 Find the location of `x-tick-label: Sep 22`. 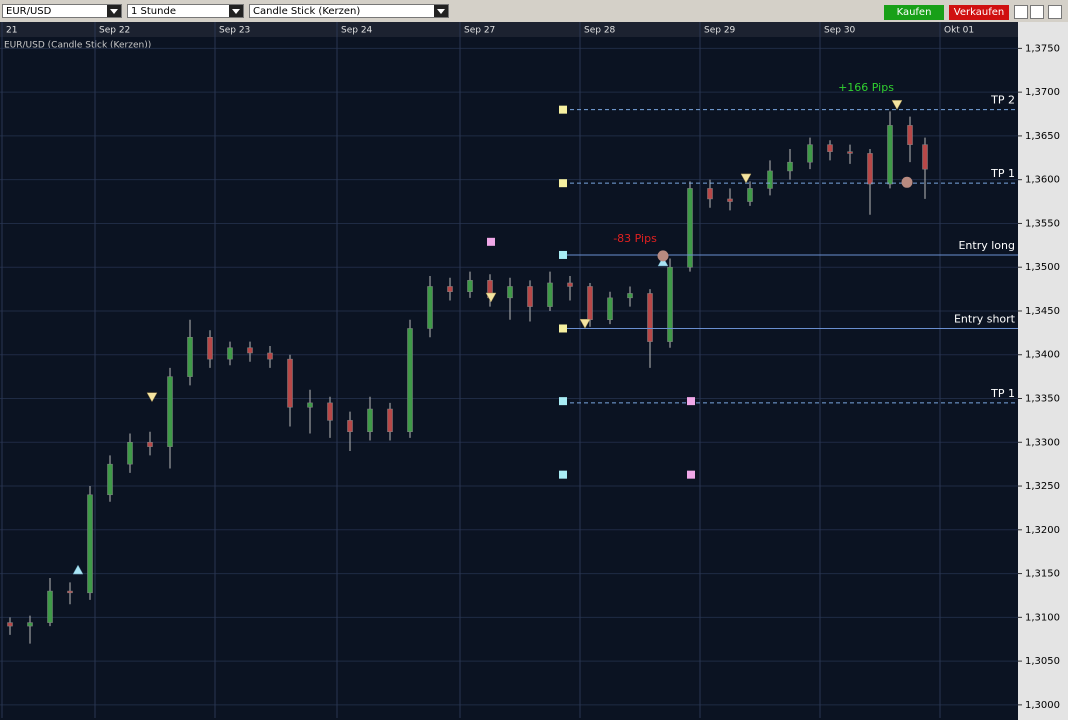

x-tick-label: Sep 22 is located at coordinates (114, 31).